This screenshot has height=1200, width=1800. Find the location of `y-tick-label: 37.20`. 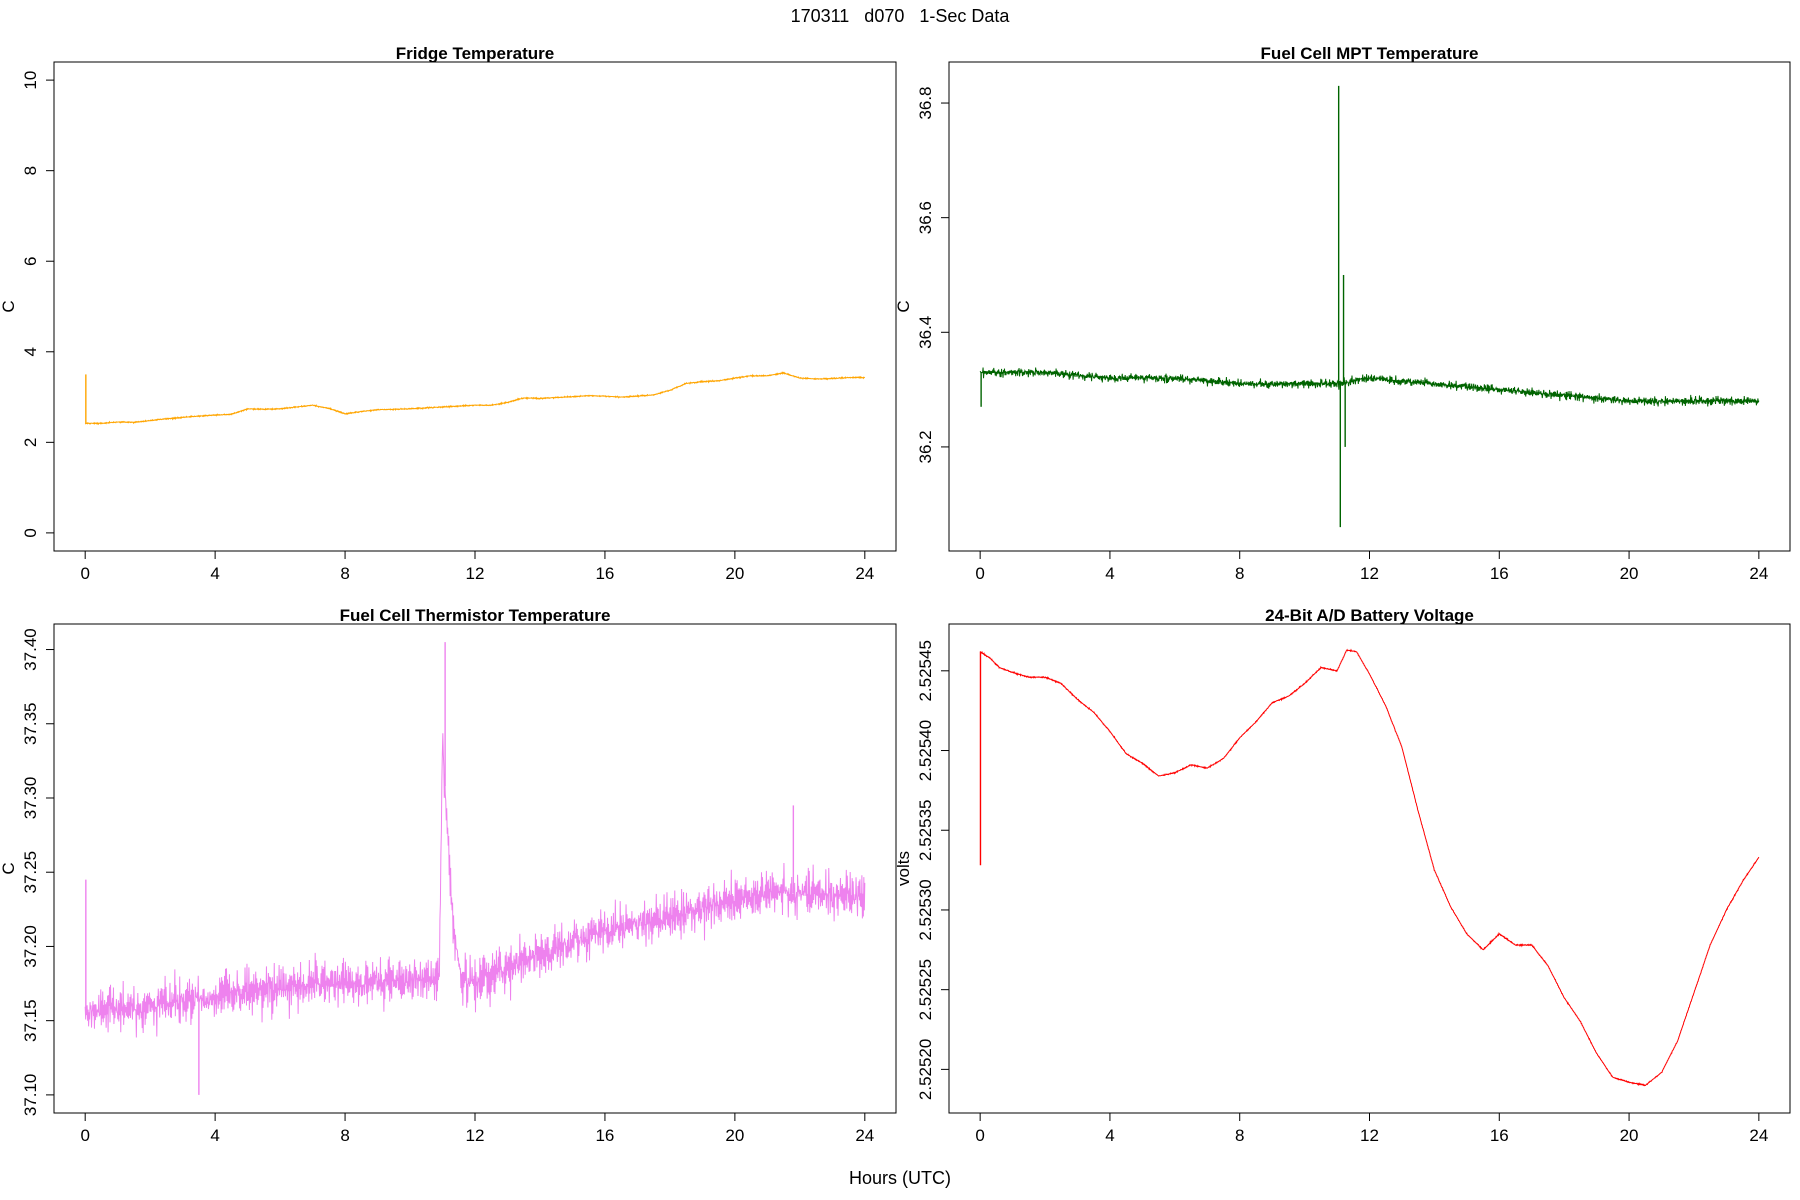

y-tick-label: 37.20 is located at coordinates (30, 946).